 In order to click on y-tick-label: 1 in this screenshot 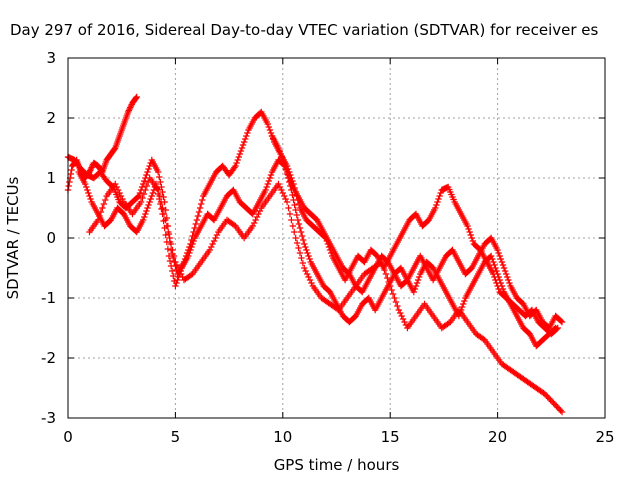, I will do `click(51, 178)`.